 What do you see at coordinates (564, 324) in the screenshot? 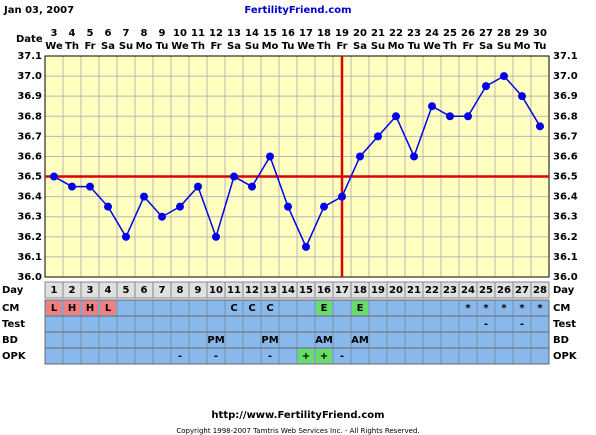
I see `row-label-right: Test` at bounding box center [564, 324].